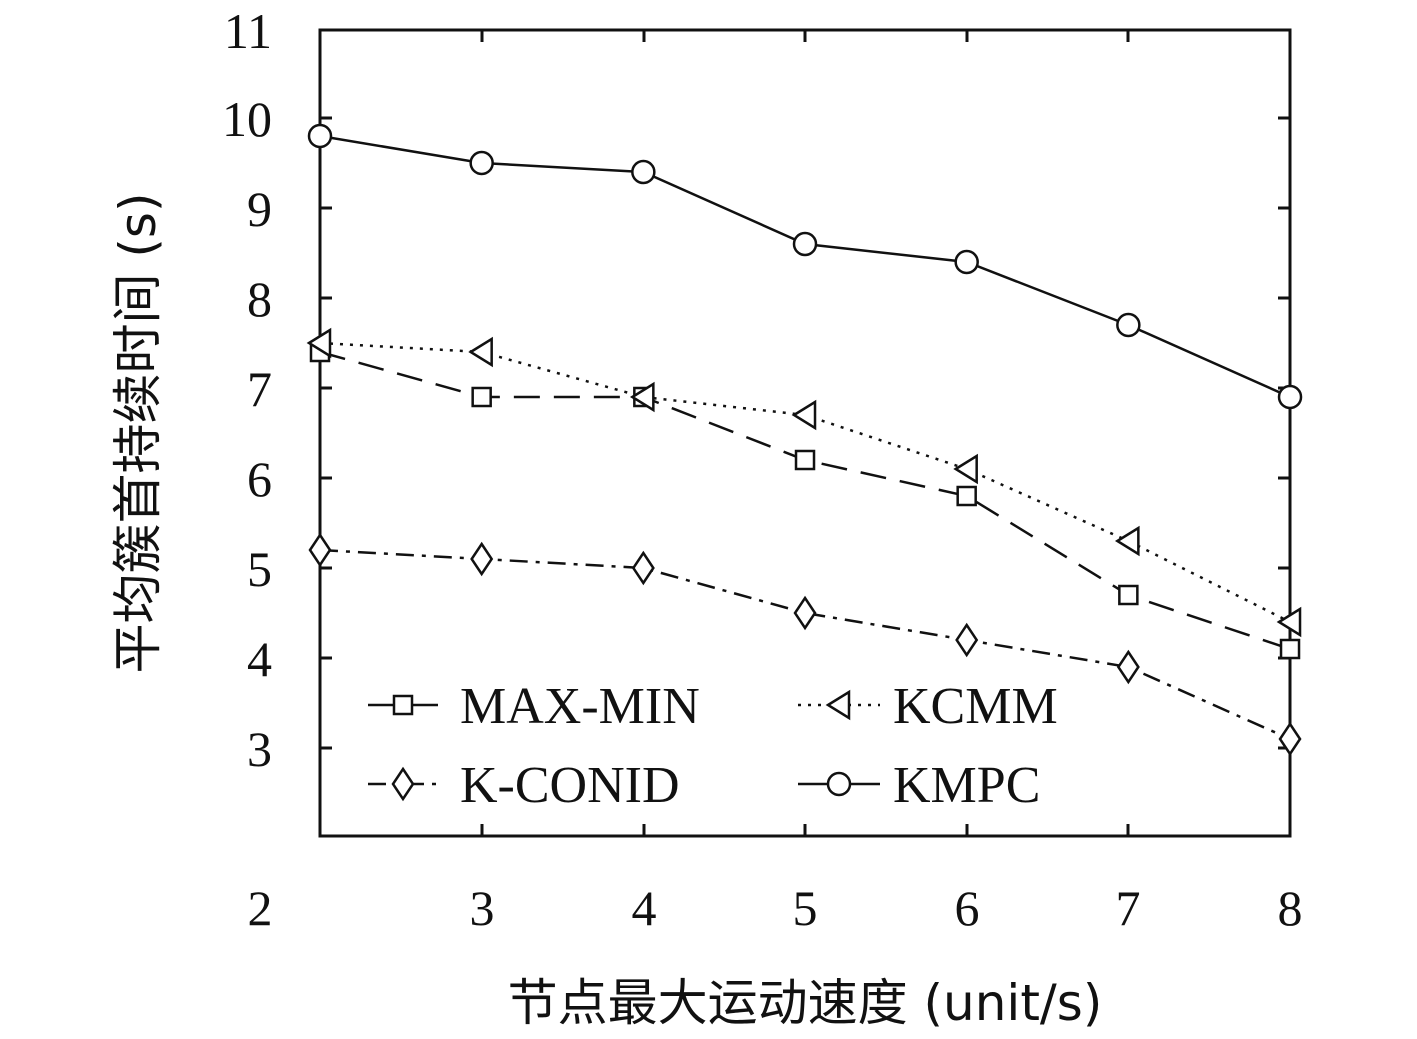  What do you see at coordinates (247, 119) in the screenshot?
I see `y-tick-label: 10` at bounding box center [247, 119].